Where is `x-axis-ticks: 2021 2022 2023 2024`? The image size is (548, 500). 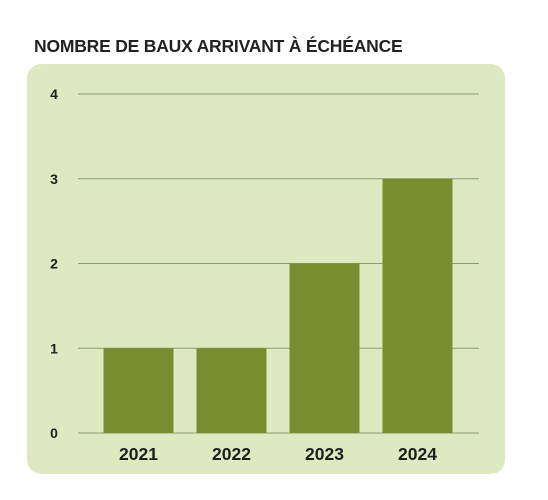
x-axis-ticks: 2021 2022 2023 2024 is located at coordinates (278, 454).